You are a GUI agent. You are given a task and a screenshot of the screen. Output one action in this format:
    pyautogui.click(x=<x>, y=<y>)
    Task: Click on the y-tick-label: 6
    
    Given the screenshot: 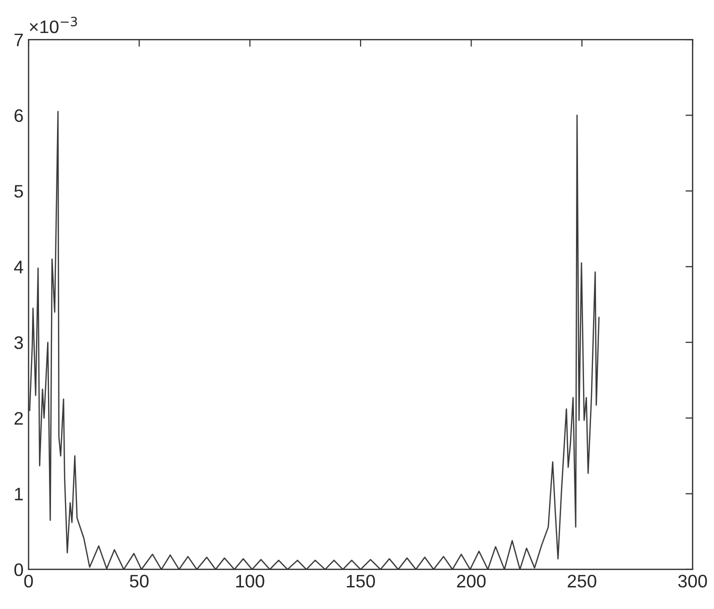 What is the action you would take?
    pyautogui.click(x=18, y=115)
    